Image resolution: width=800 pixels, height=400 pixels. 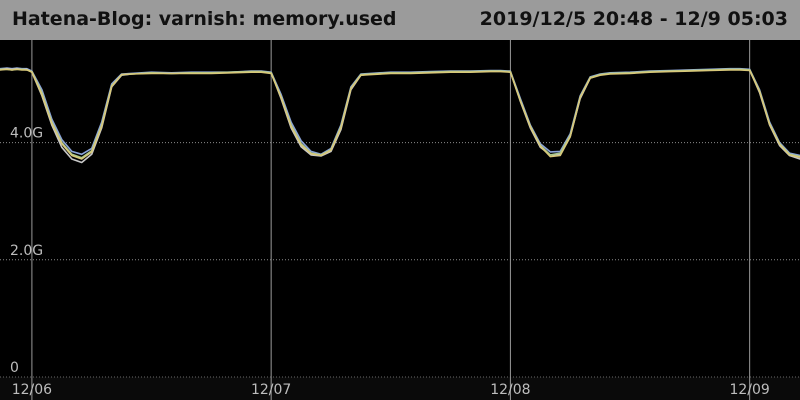 I want to click on x-tick-label: 12/09, so click(x=749, y=390).